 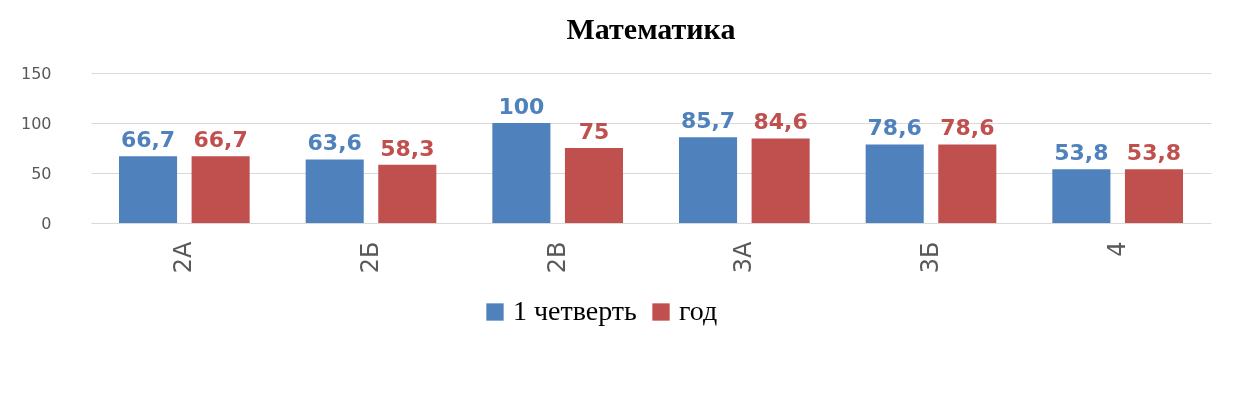 I want to click on y-tick-label: 150, so click(x=36, y=73).